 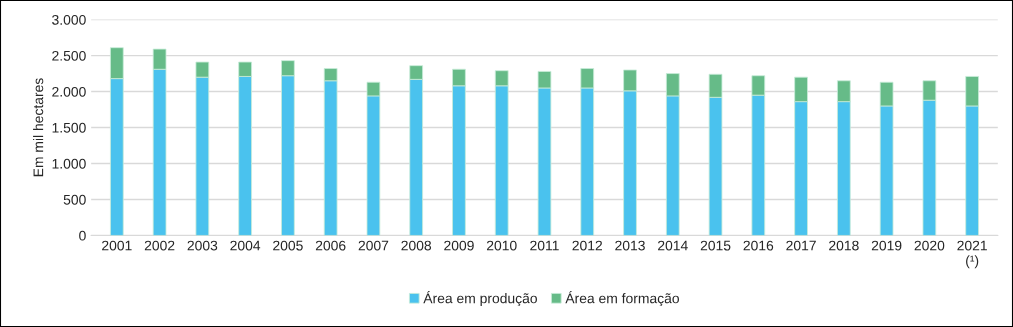 What do you see at coordinates (622, 299) in the screenshot?
I see `legend-label: Área em formação` at bounding box center [622, 299].